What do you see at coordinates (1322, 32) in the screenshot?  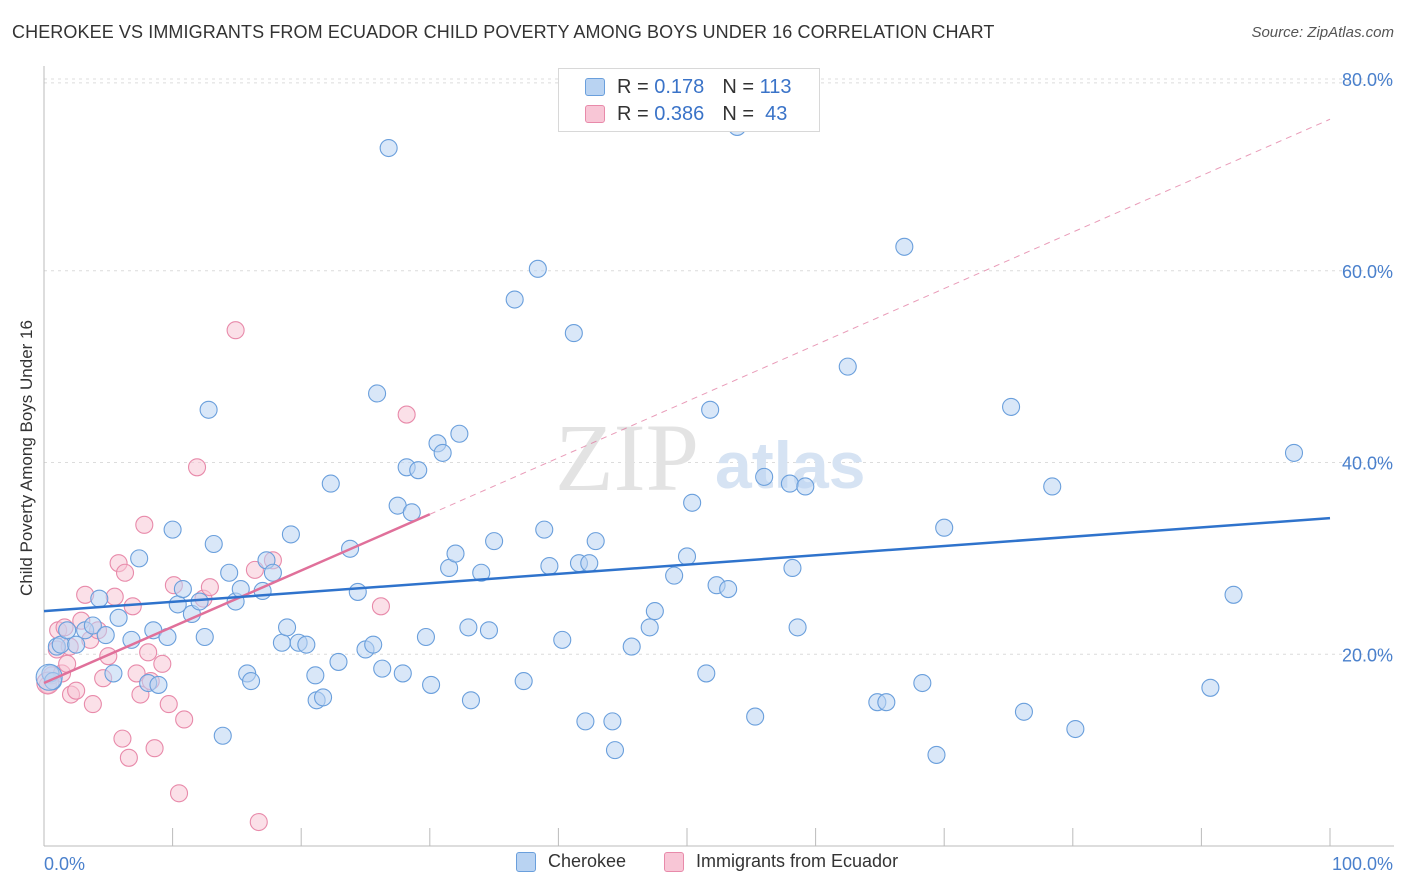 I see `source-label: Source: ZipAtlas.com` at bounding box center [1322, 32].